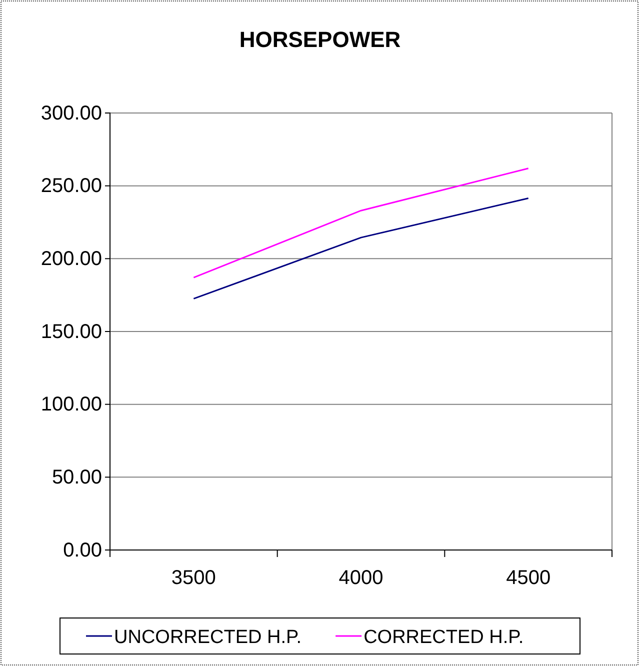 Image resolution: width=640 pixels, height=667 pixels. Describe the element at coordinates (71, 331) in the screenshot. I see `y-tick-label: 150.00` at that location.